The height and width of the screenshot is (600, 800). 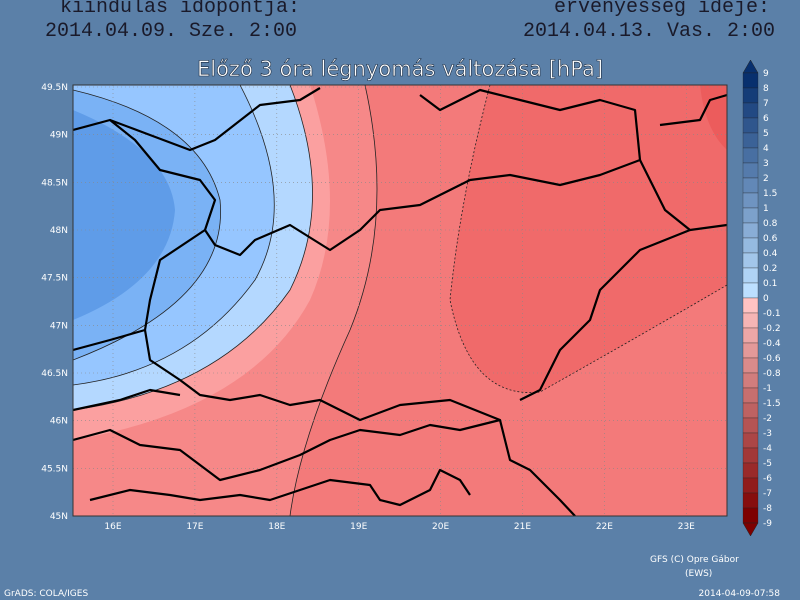 I want to click on colorbar-label: 0.6, so click(x=770, y=239).